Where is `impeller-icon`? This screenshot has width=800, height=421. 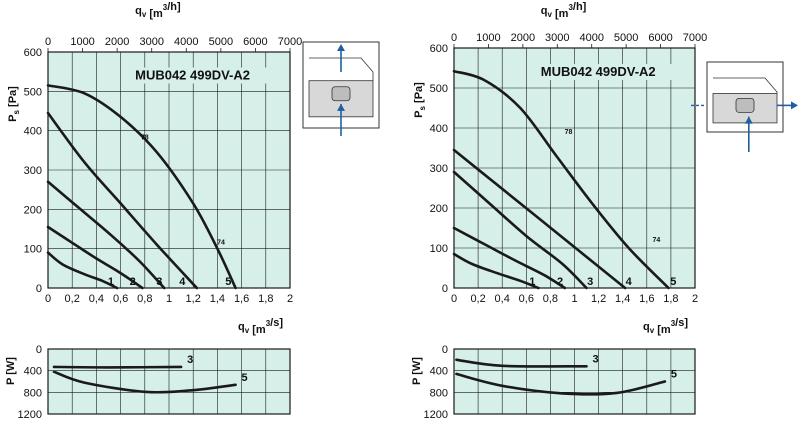 impeller-icon is located at coordinates (341, 94).